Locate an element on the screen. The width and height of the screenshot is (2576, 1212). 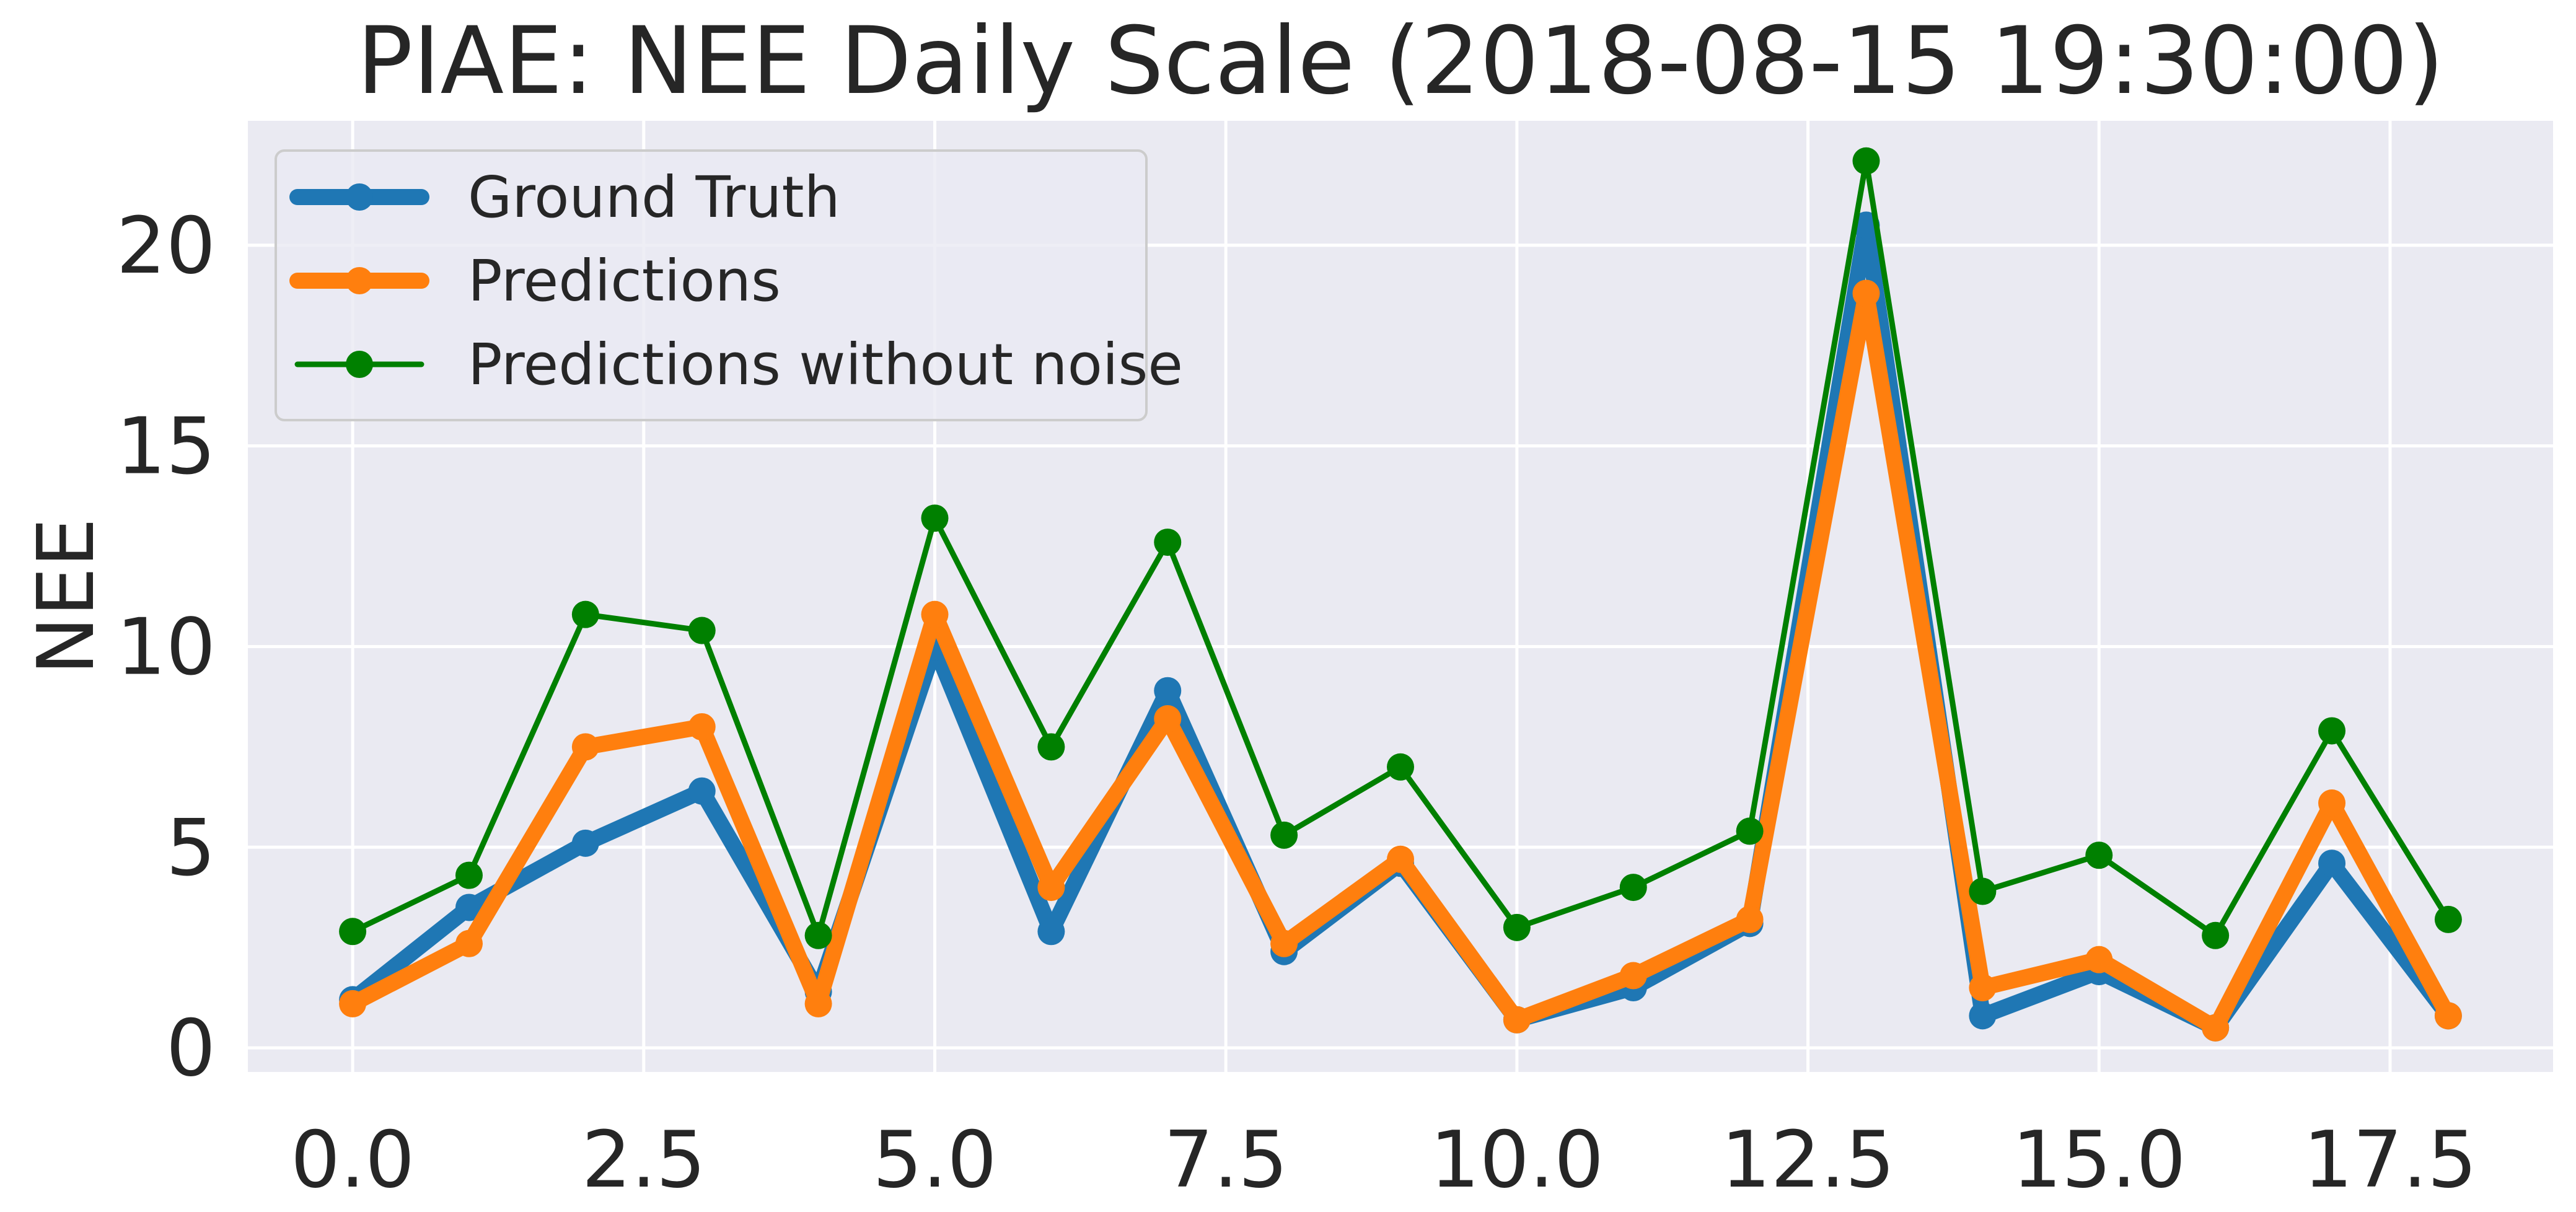
legend-label: Predictions is located at coordinates (624, 281).